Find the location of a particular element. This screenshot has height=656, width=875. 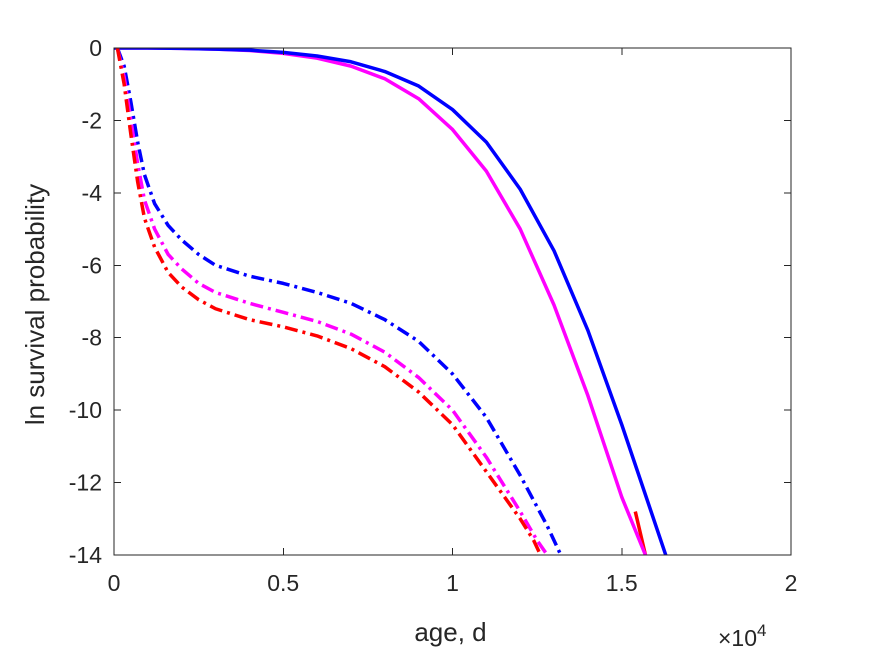

x-axis-multiplier: ×10⁴ is located at coordinates (742, 636).